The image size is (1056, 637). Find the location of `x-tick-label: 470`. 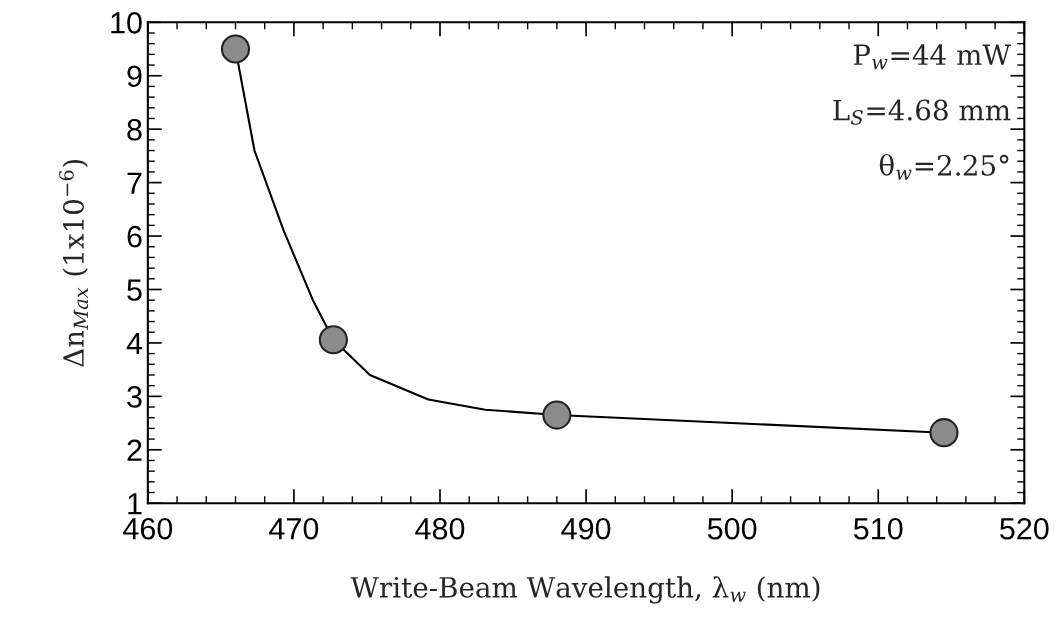

x-tick-label: 470 is located at coordinates (294, 528).